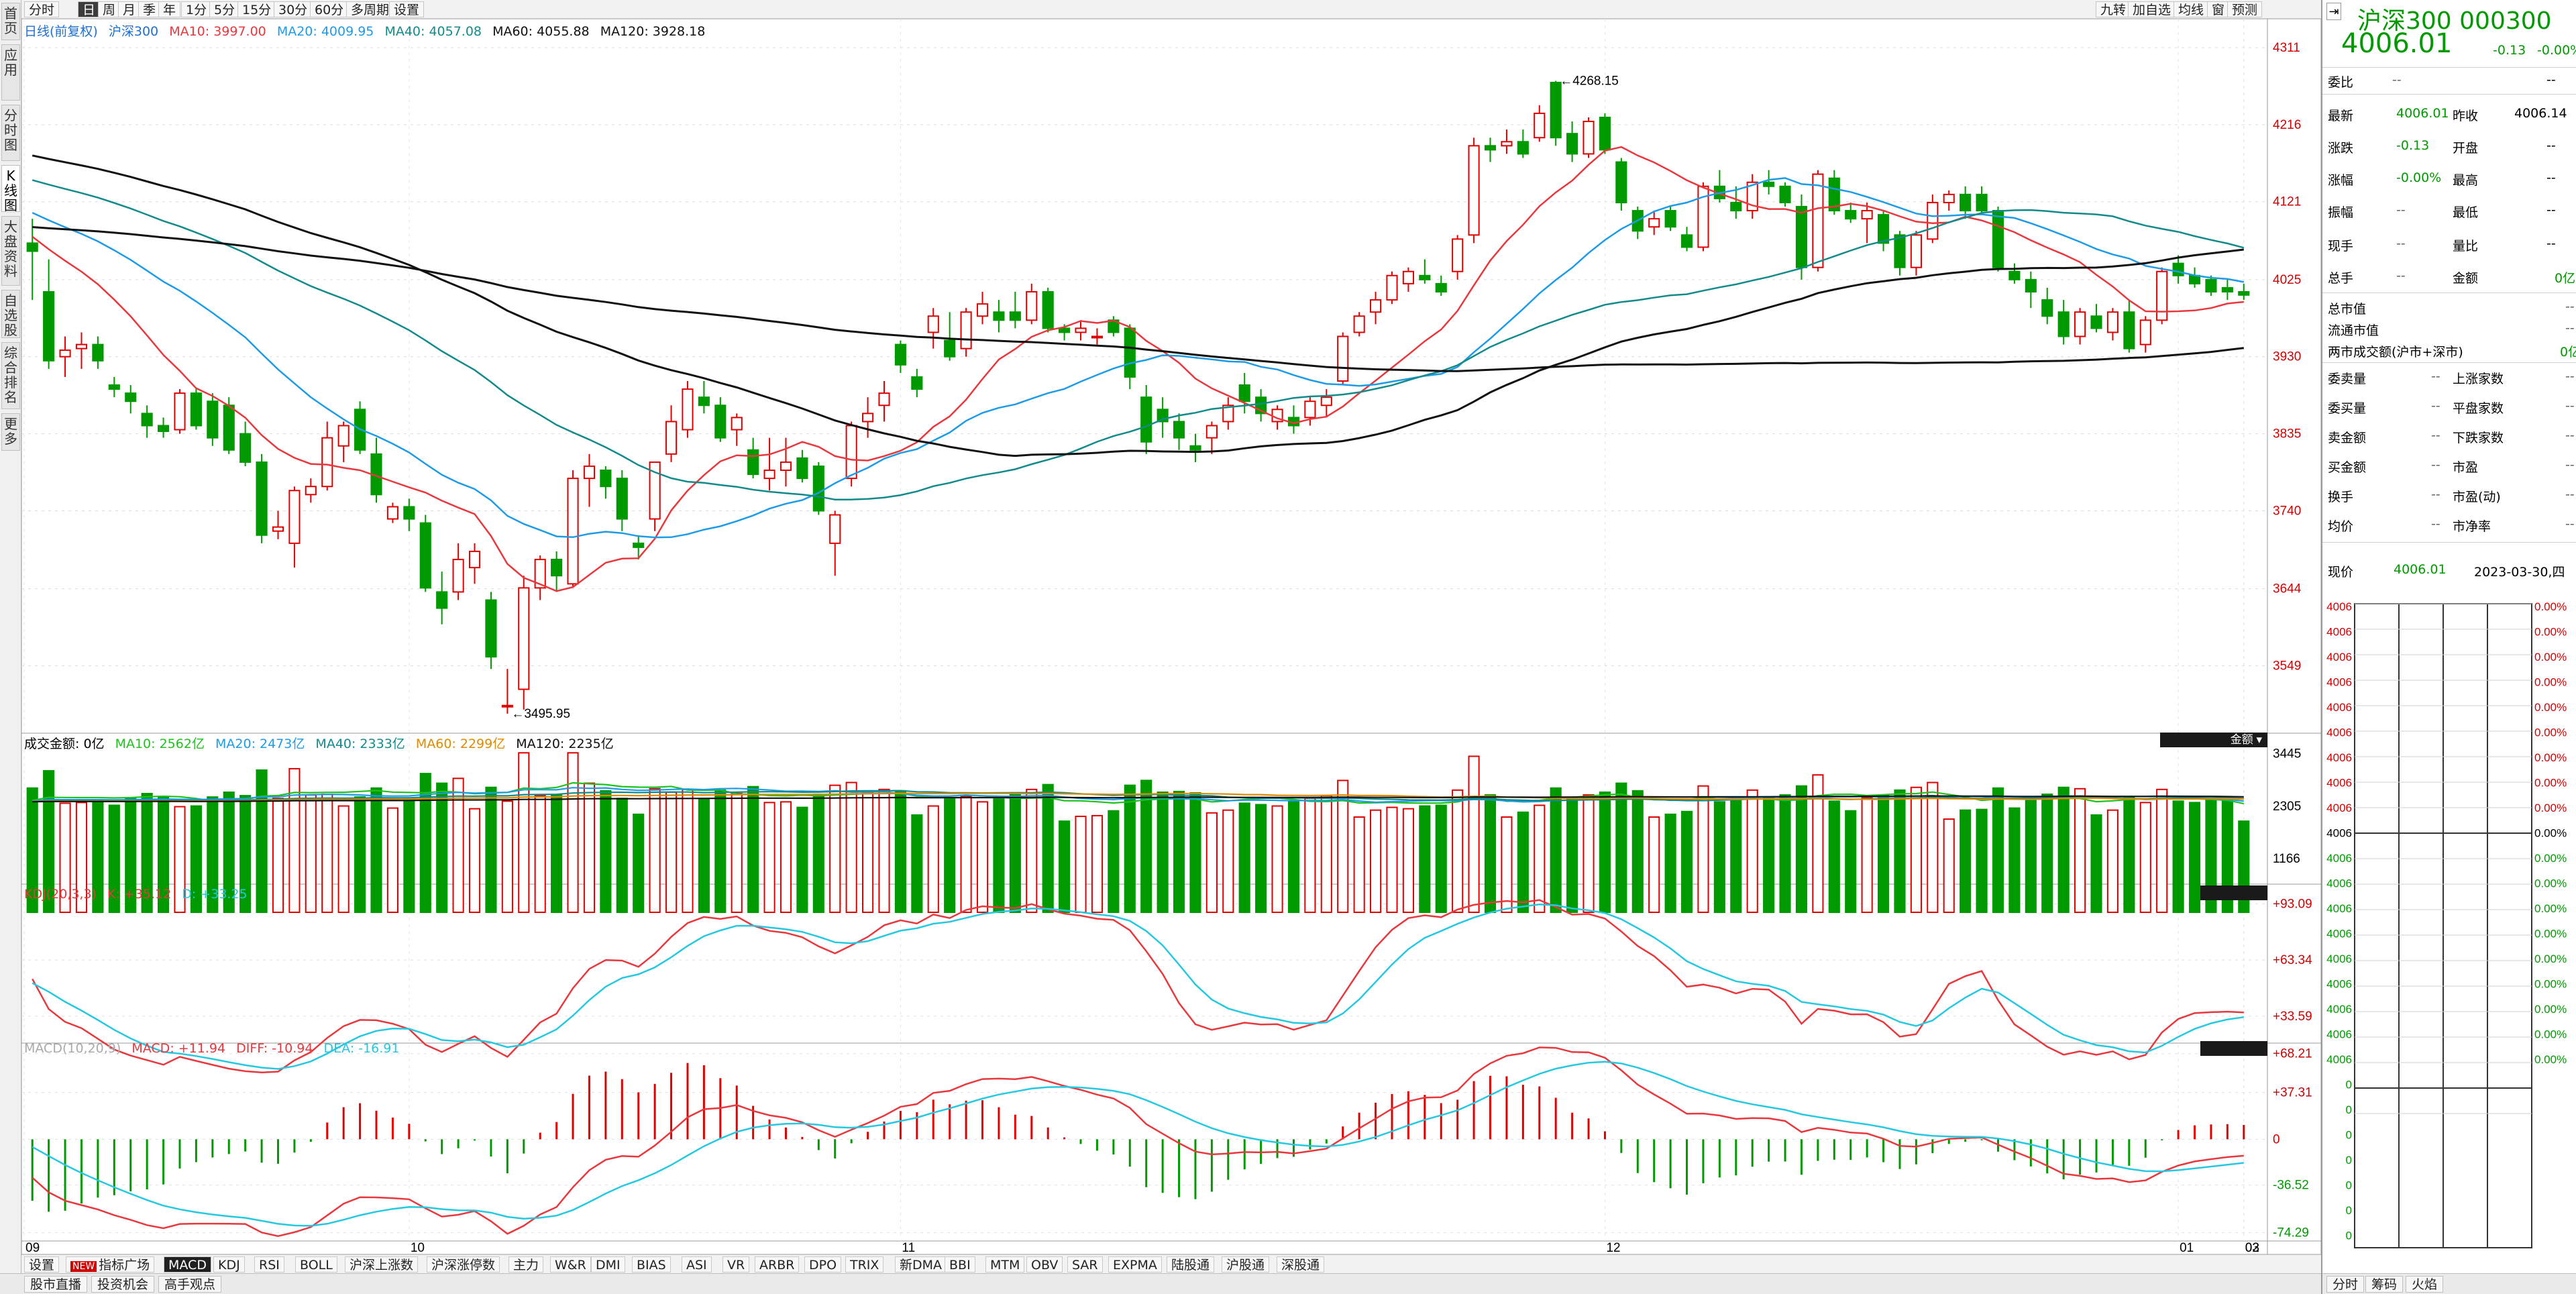  I want to click on indicator-tab-23: 陆股通, so click(1191, 1264).